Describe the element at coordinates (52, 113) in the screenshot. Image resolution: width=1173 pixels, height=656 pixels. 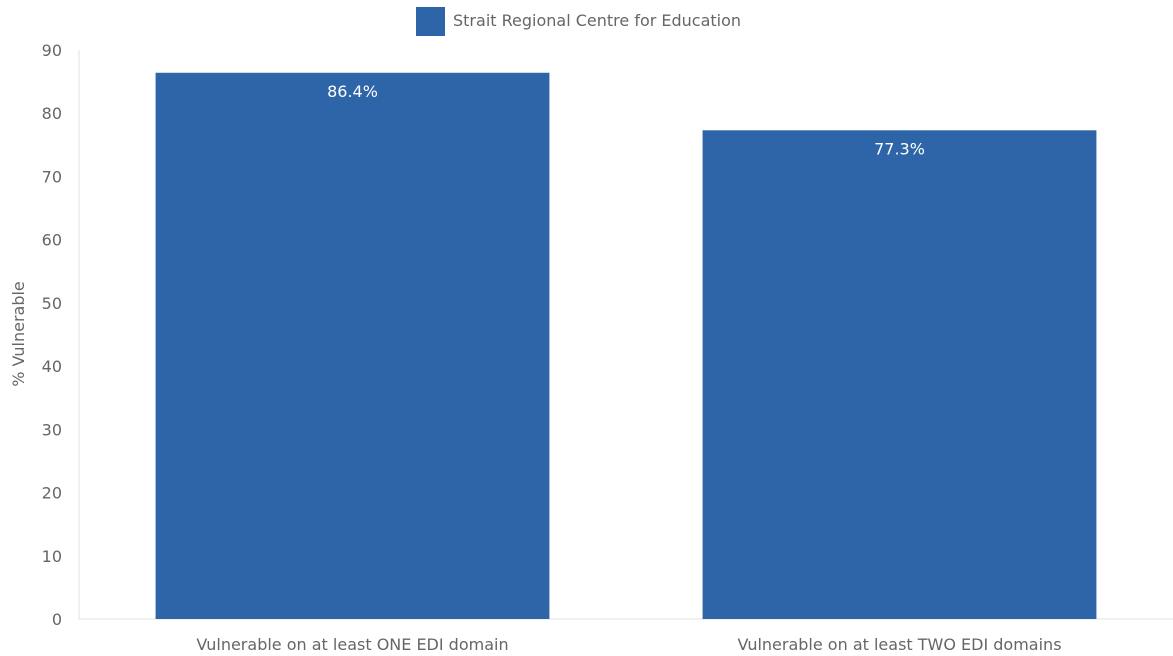
I see `y-tick-label: 80` at that location.